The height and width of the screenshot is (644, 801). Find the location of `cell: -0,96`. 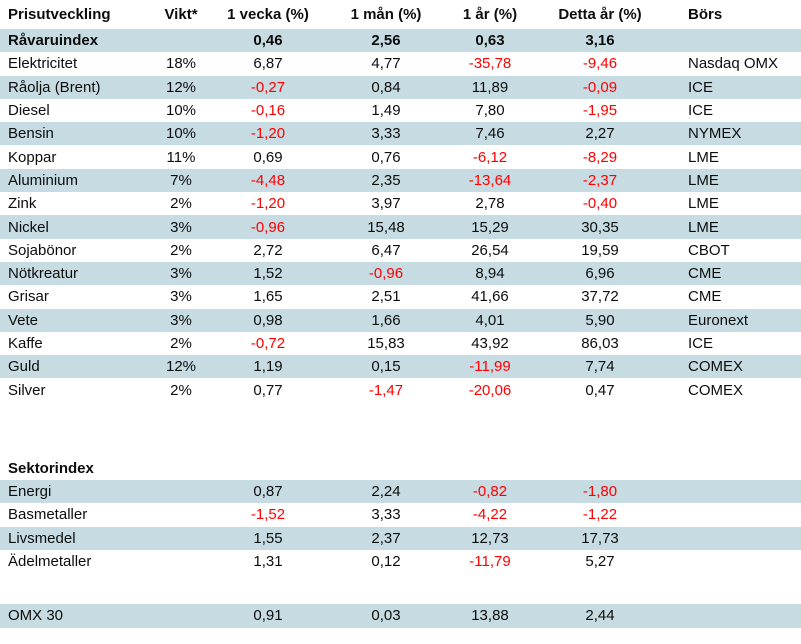

cell: -0,96 is located at coordinates (386, 274).